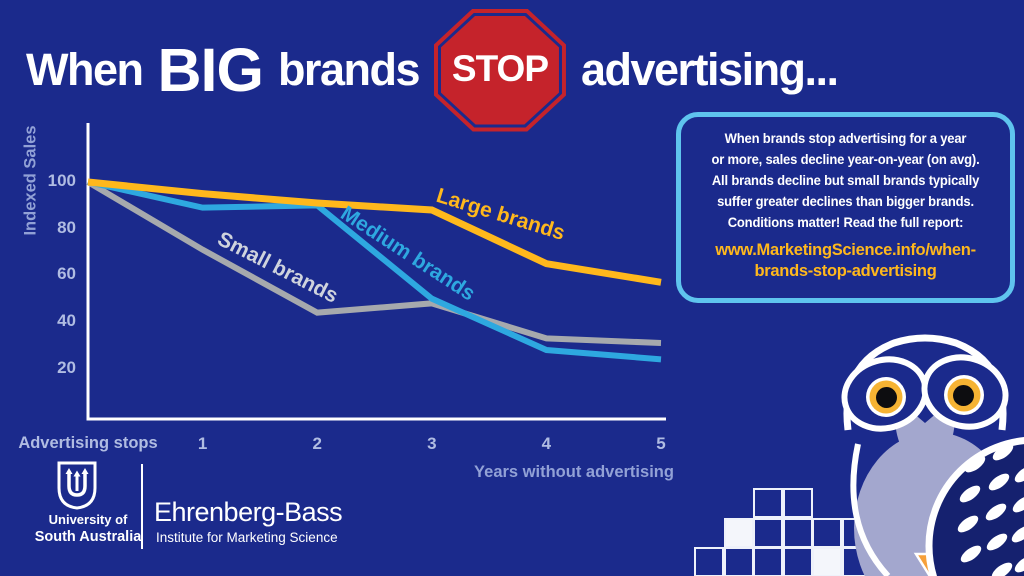  I want to click on summary-text-line: When brands stop advertising for a year, so click(845, 138).